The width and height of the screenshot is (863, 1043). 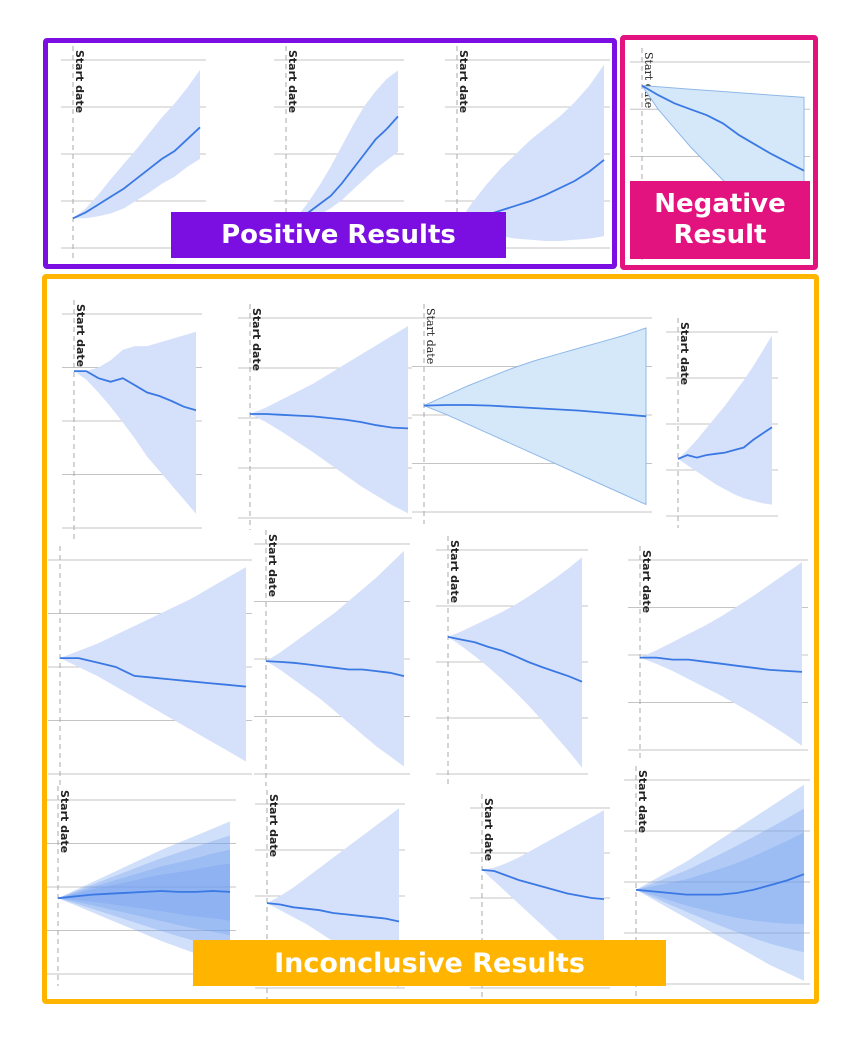 I want to click on chart-inconclusive-8: Start date, so click(x=718, y=654).